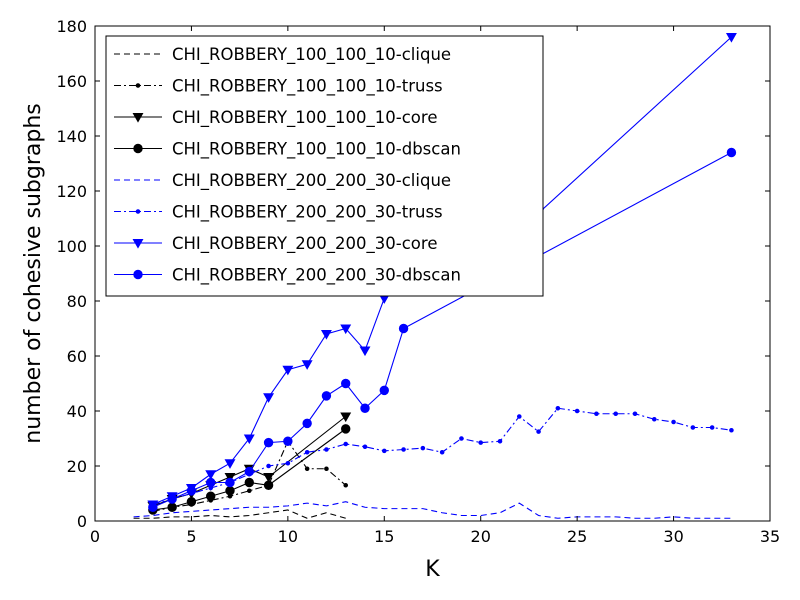 The width and height of the screenshot is (800, 600). I want to click on legend-item: CHI_ROBBERY_200_200_30-truss, so click(278, 213).